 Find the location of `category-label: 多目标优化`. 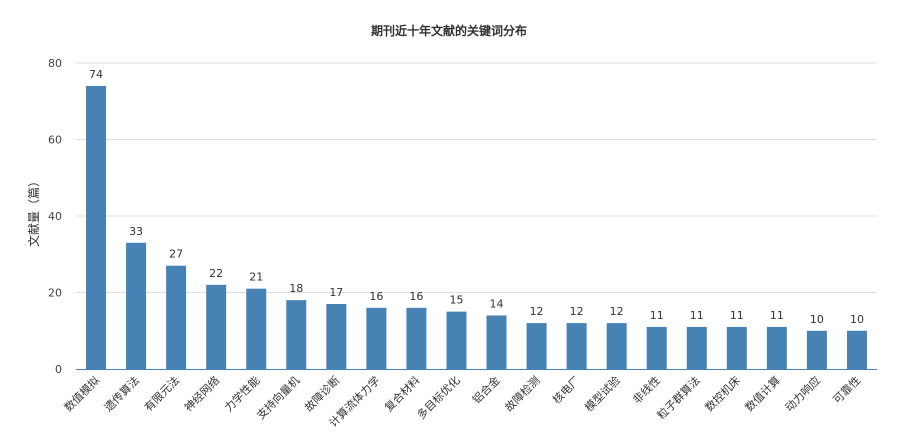

category-label: 多目标优化 is located at coordinates (438, 397).